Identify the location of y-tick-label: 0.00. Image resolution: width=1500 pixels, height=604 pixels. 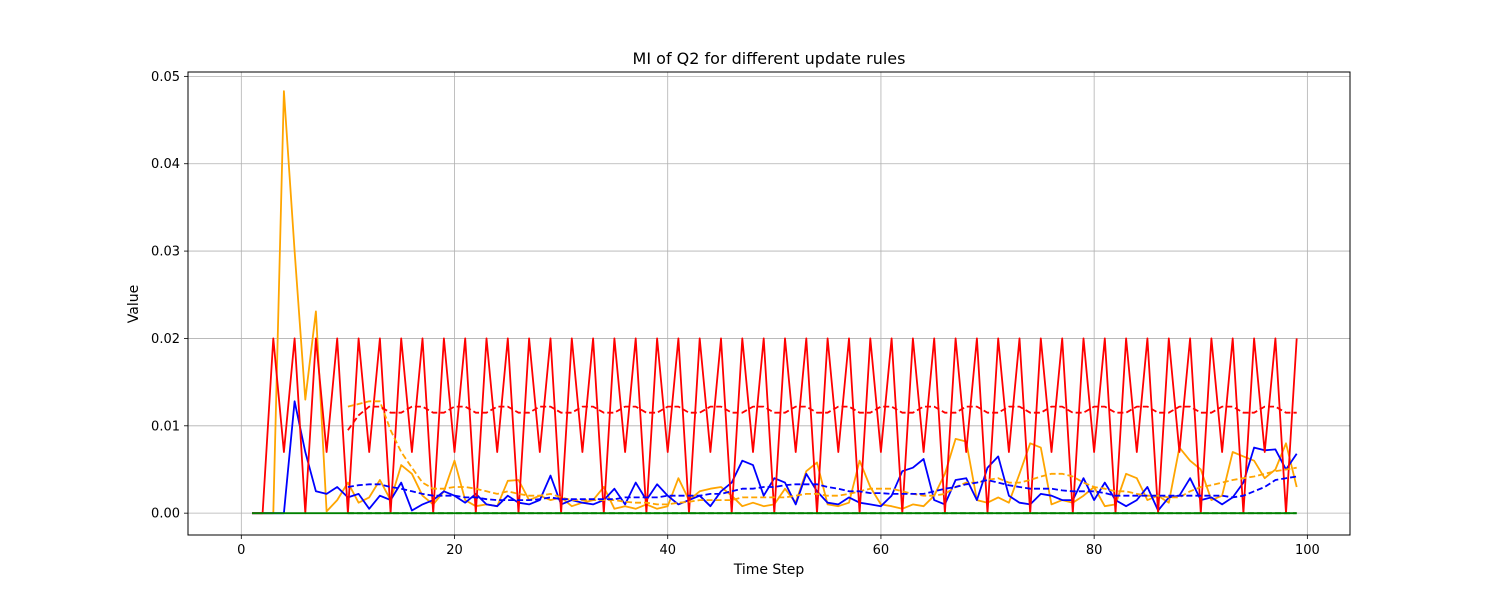
(165, 514).